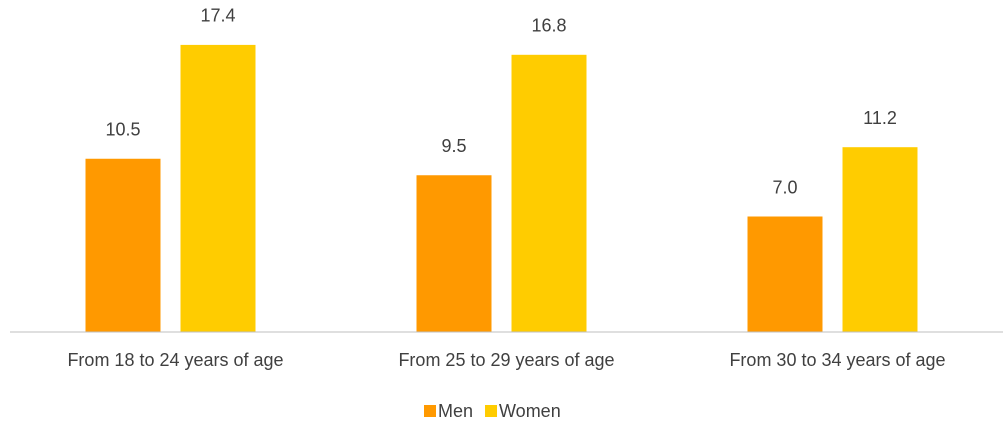 This screenshot has width=1003, height=421. Describe the element at coordinates (506, 360) in the screenshot. I see `x-tick-label: From 25 to 29 years of age` at that location.